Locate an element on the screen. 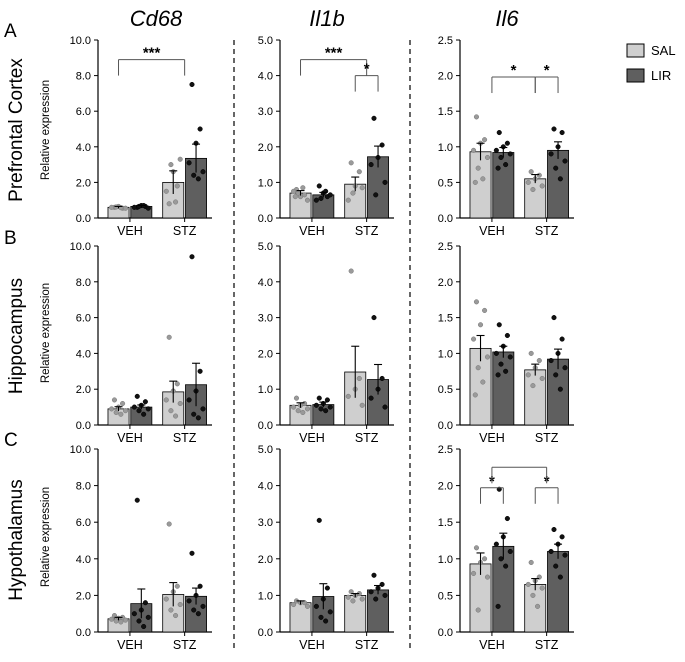 The width and height of the screenshot is (685, 662). bar-lir-stz is located at coordinates (558, 592).